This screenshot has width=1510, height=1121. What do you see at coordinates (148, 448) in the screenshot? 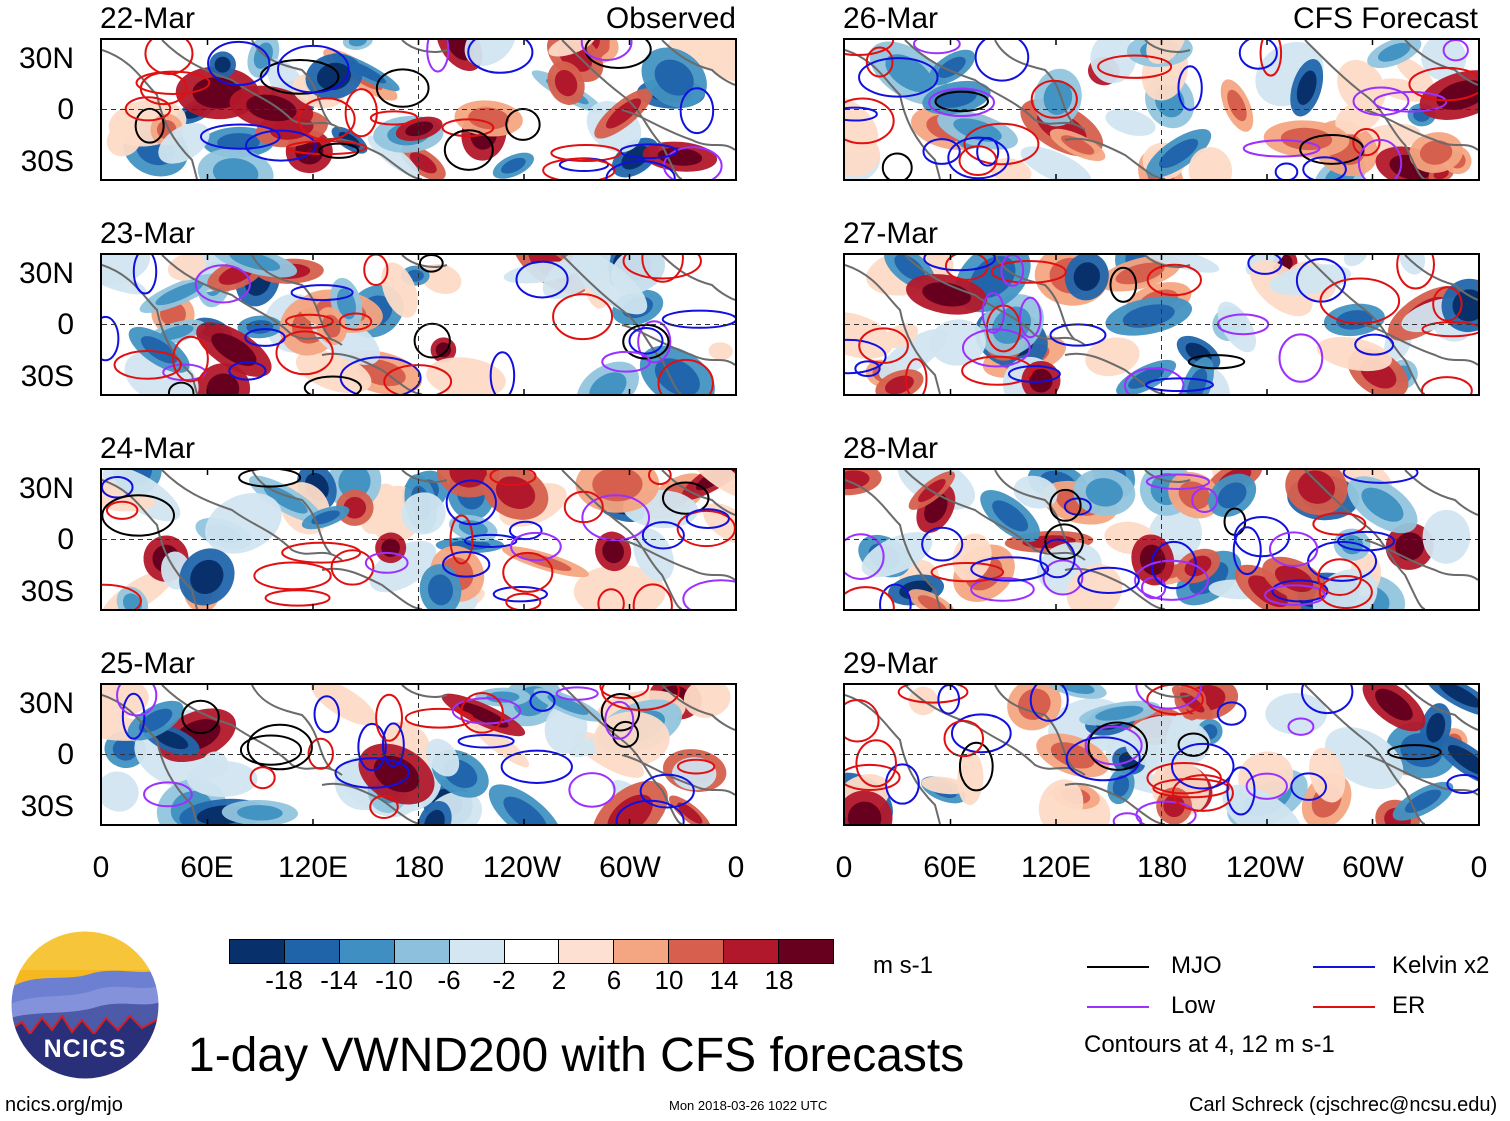
I see `date-label-3: 24-Mar` at bounding box center [148, 448].